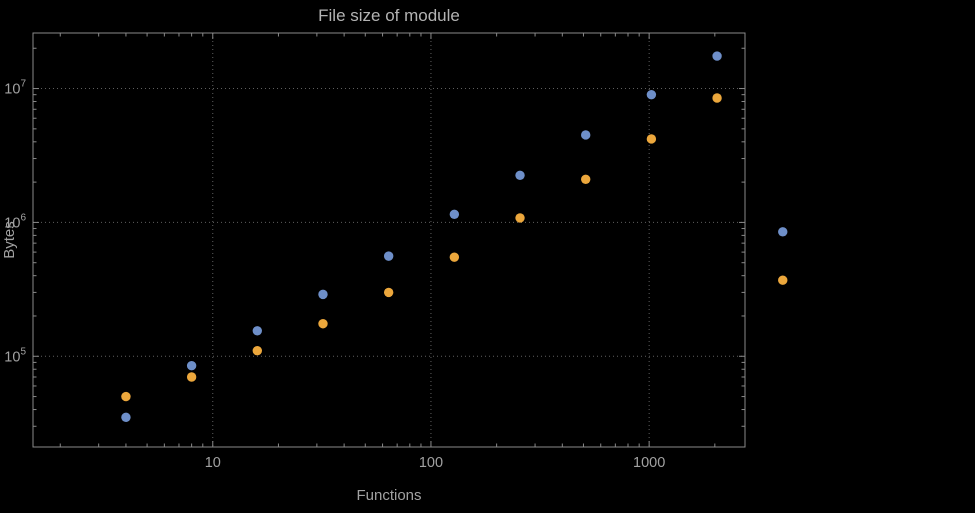 This screenshot has width=975, height=513. I want to click on y-tick-label: 10⁷, so click(15, 88).